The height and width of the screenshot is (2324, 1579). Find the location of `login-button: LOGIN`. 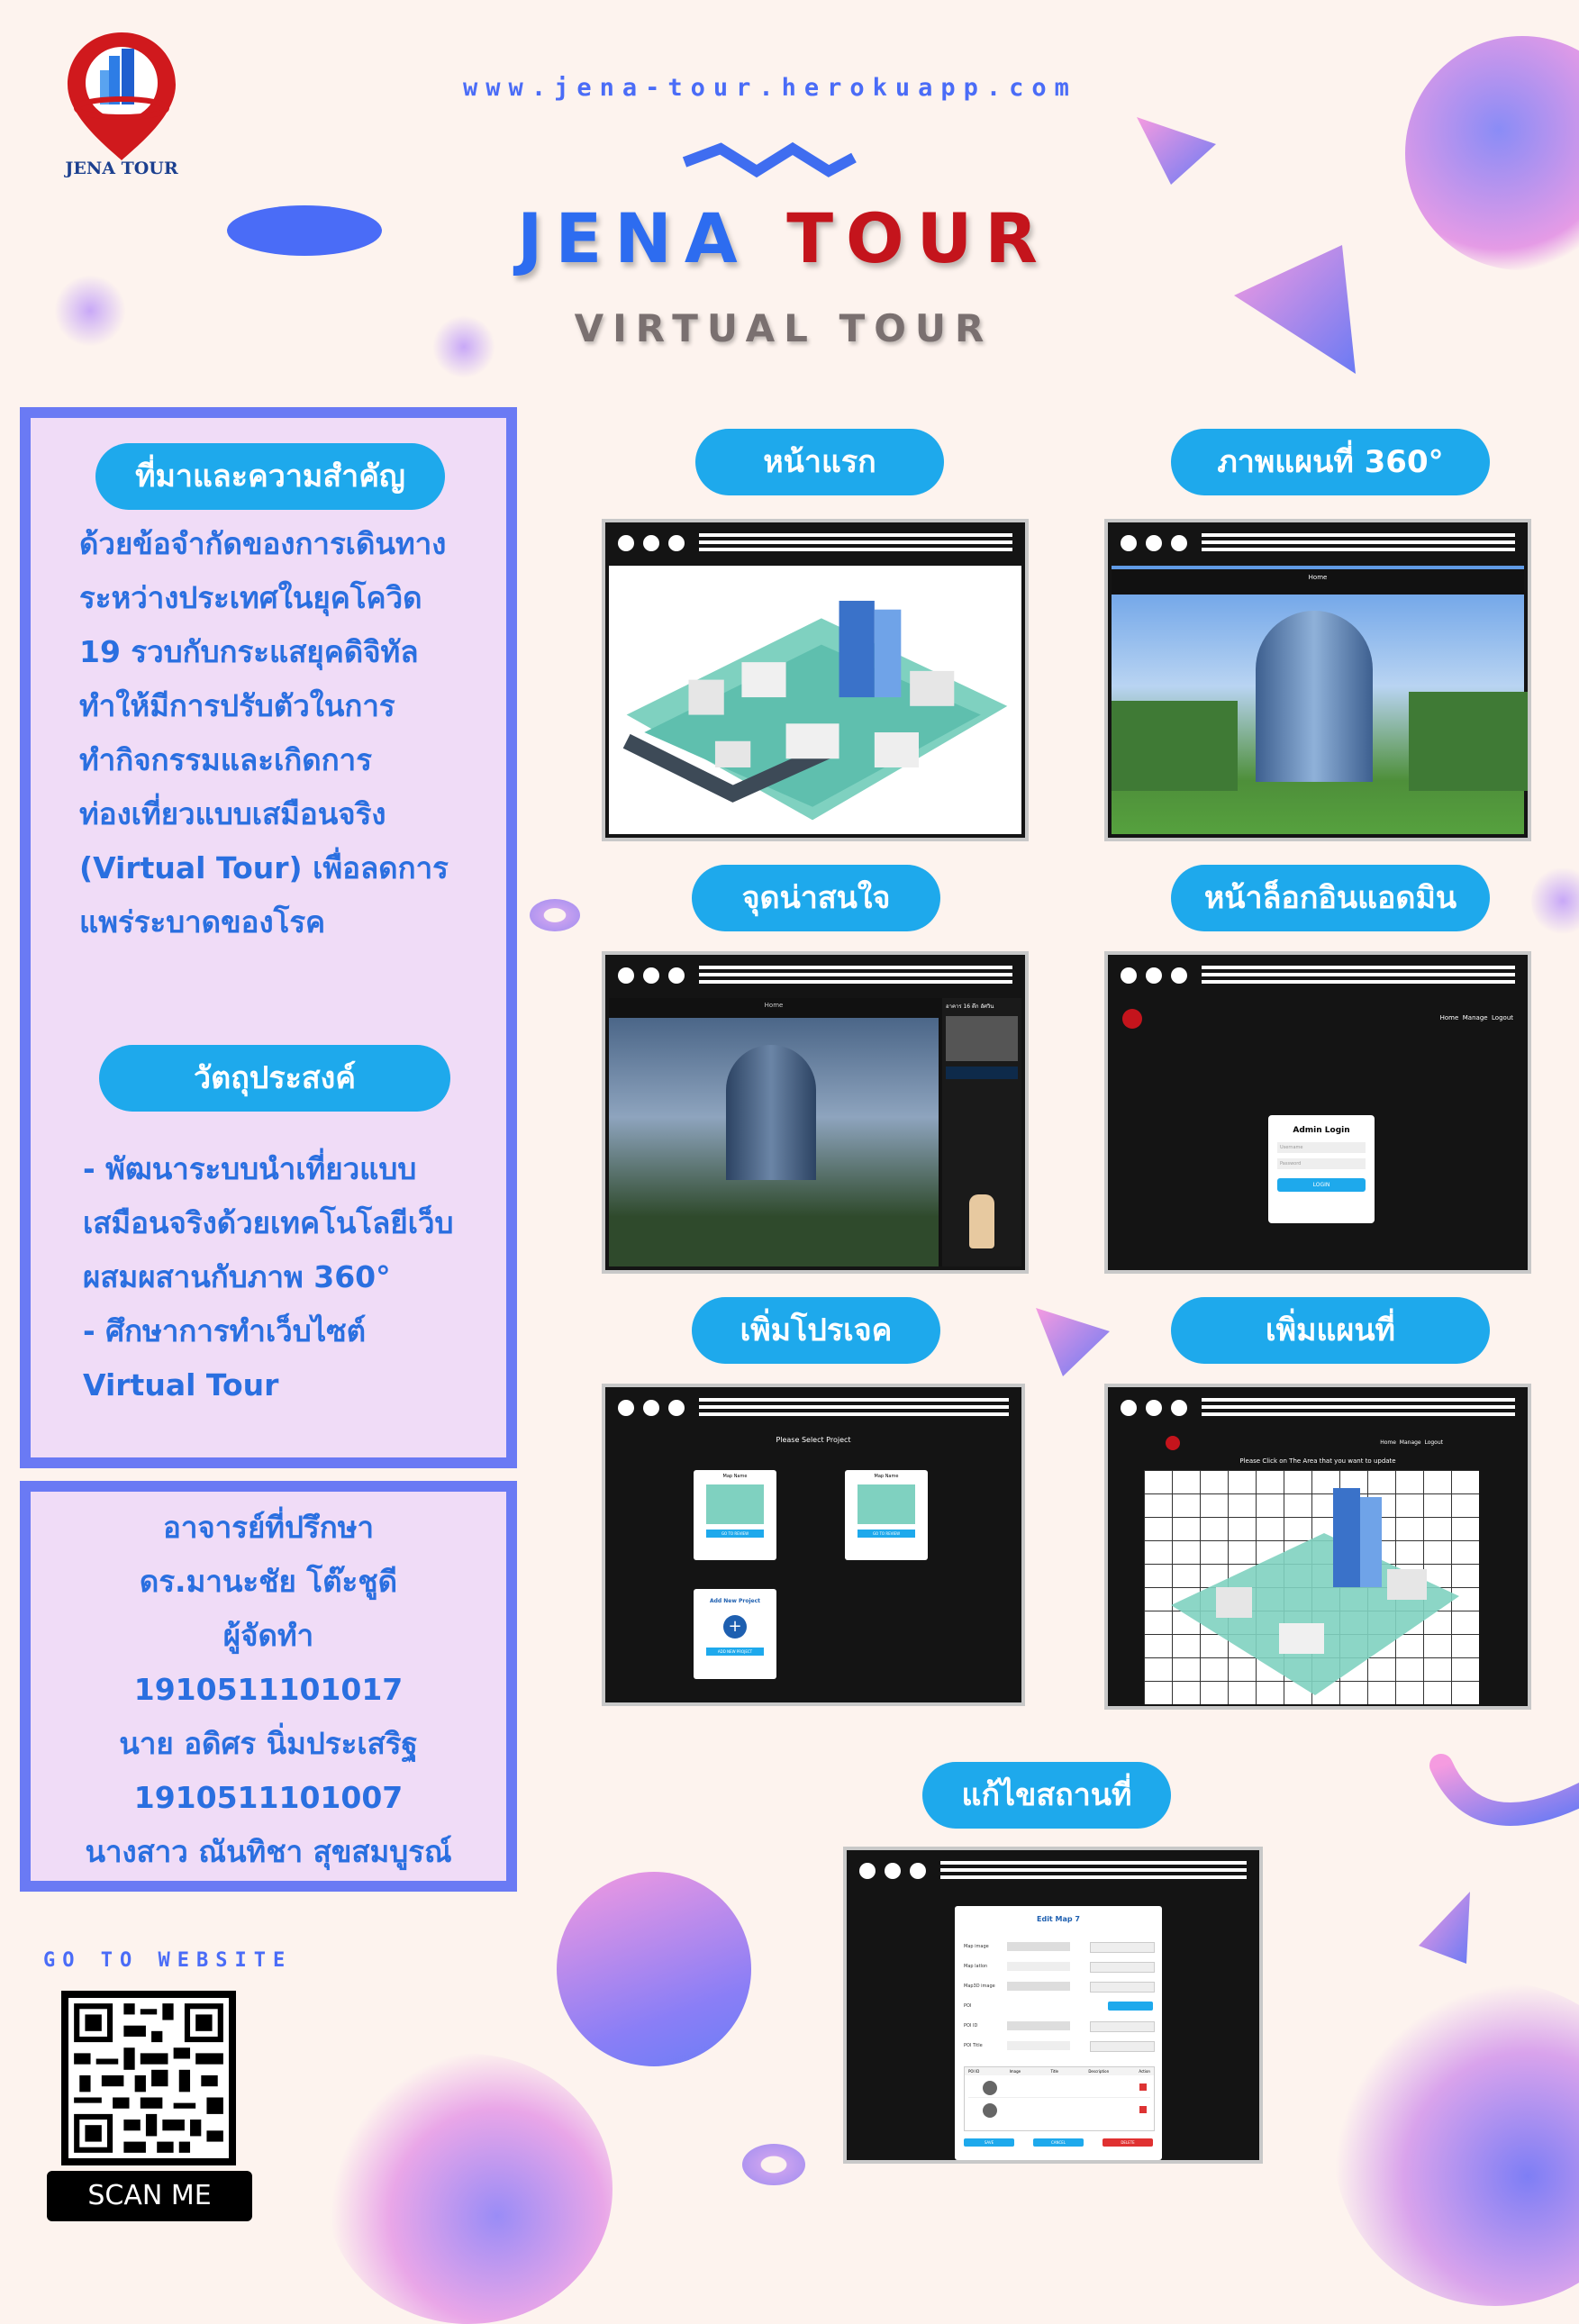

login-button: LOGIN is located at coordinates (1321, 1185).